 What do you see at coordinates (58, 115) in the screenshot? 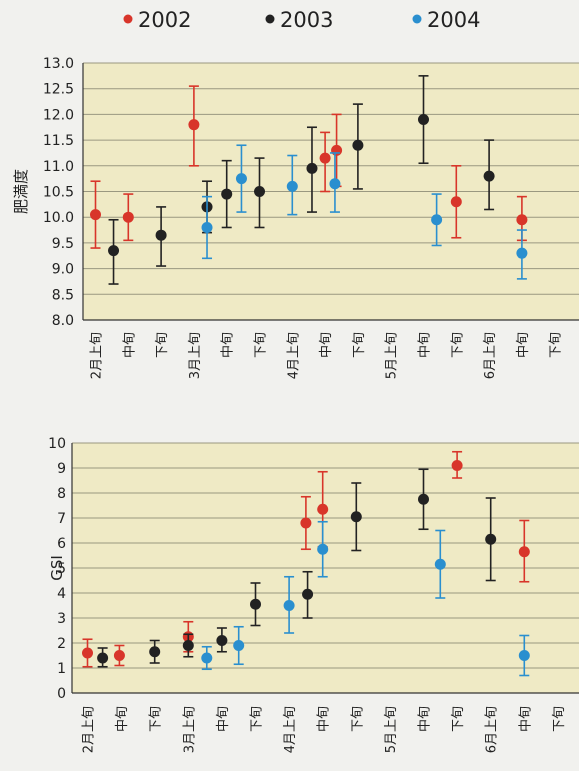
I see `y-tick-label: 12.0` at bounding box center [58, 115].